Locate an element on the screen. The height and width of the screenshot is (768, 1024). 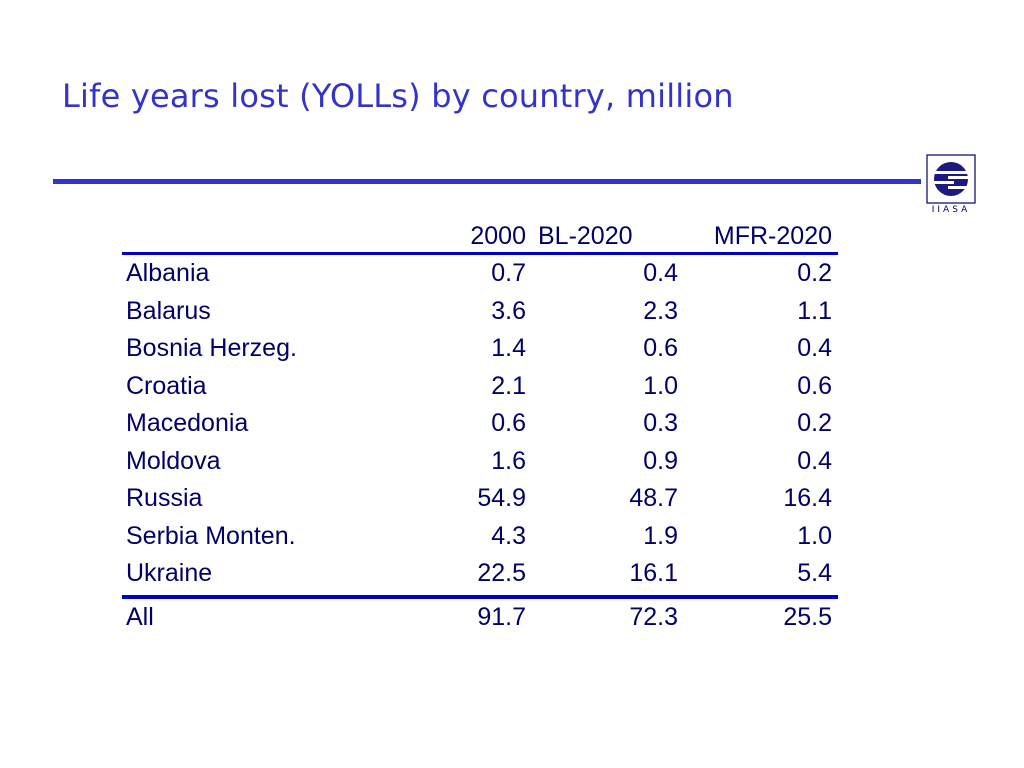
iiasa-logo: IIASA is located at coordinates (951, 184).